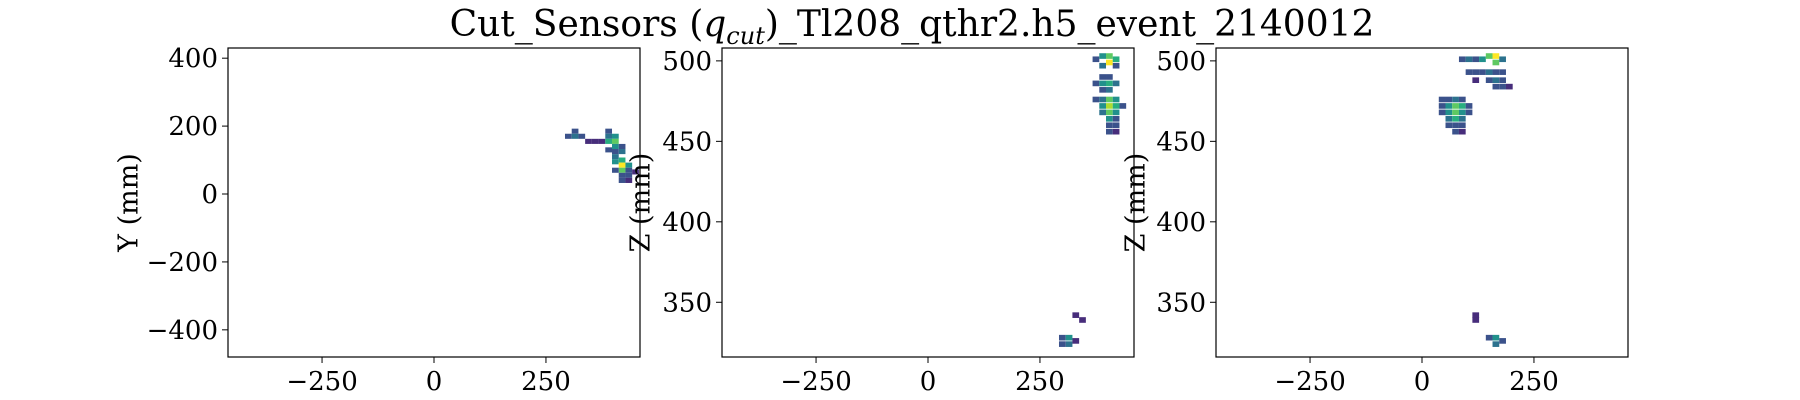  I want to click on y-tick-label: 500, so click(687, 62).